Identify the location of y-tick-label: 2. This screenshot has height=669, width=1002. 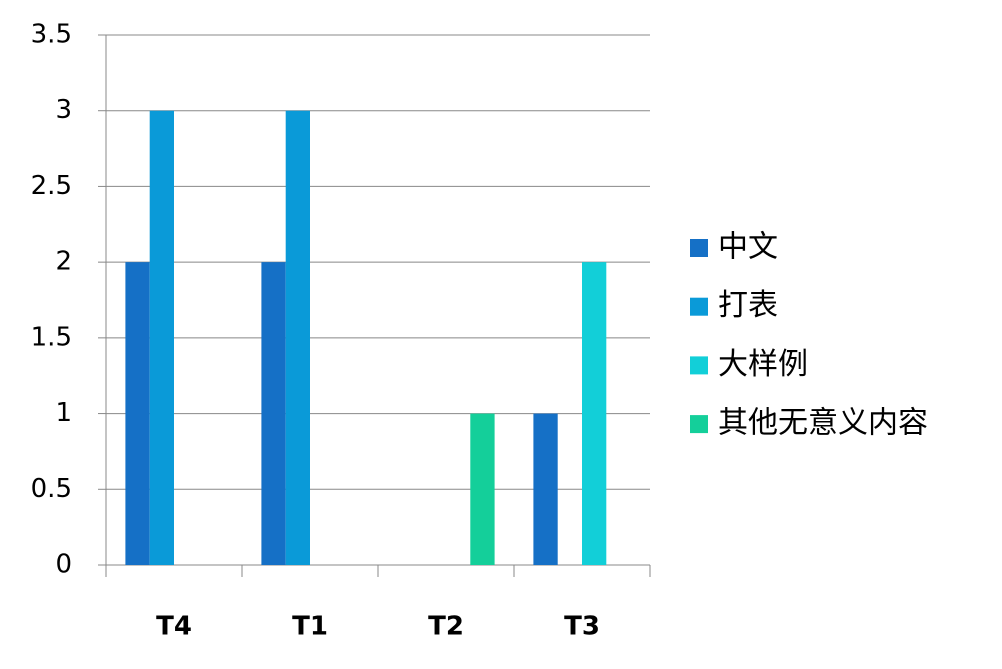
(63, 262).